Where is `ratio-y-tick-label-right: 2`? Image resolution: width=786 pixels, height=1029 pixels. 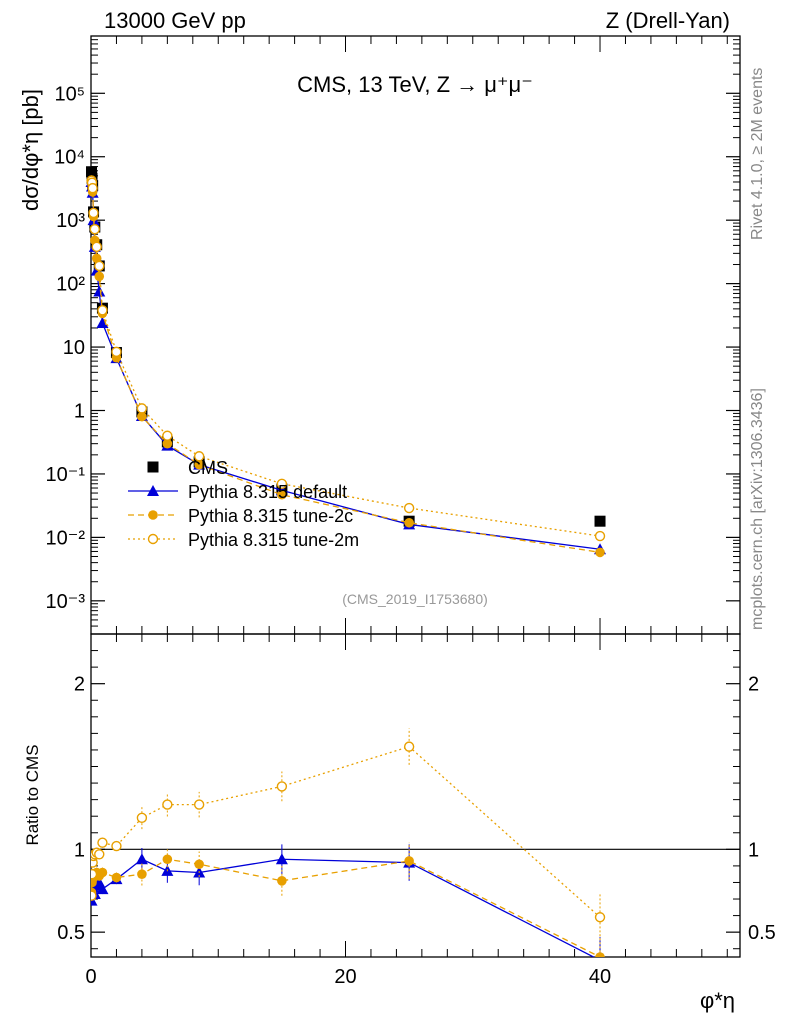 ratio-y-tick-label-right: 2 is located at coordinates (753, 685).